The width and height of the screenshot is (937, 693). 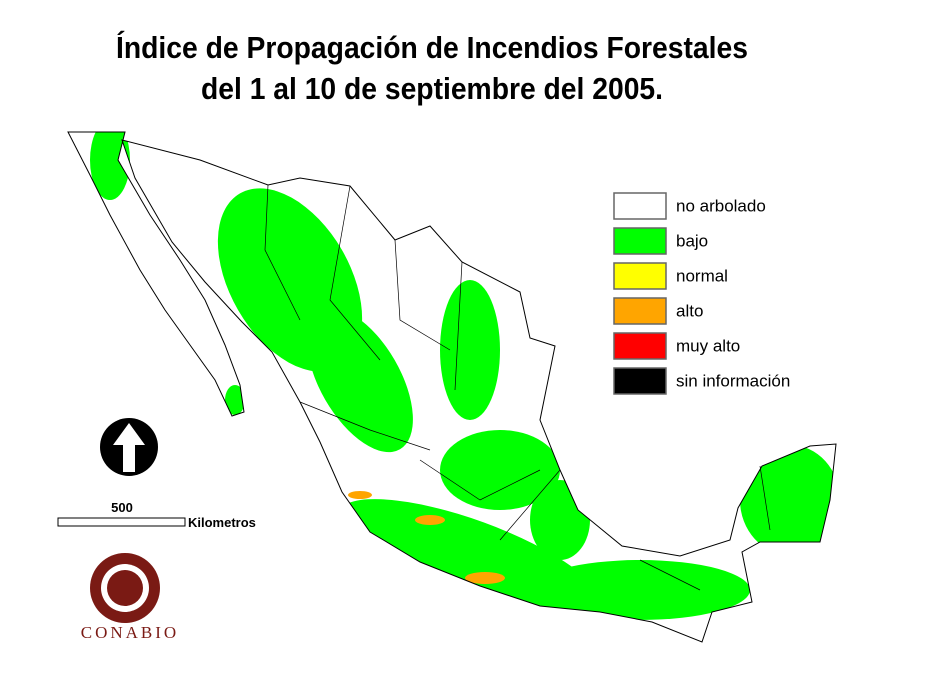 What do you see at coordinates (733, 380) in the screenshot?
I see `legend-label: sin información` at bounding box center [733, 380].